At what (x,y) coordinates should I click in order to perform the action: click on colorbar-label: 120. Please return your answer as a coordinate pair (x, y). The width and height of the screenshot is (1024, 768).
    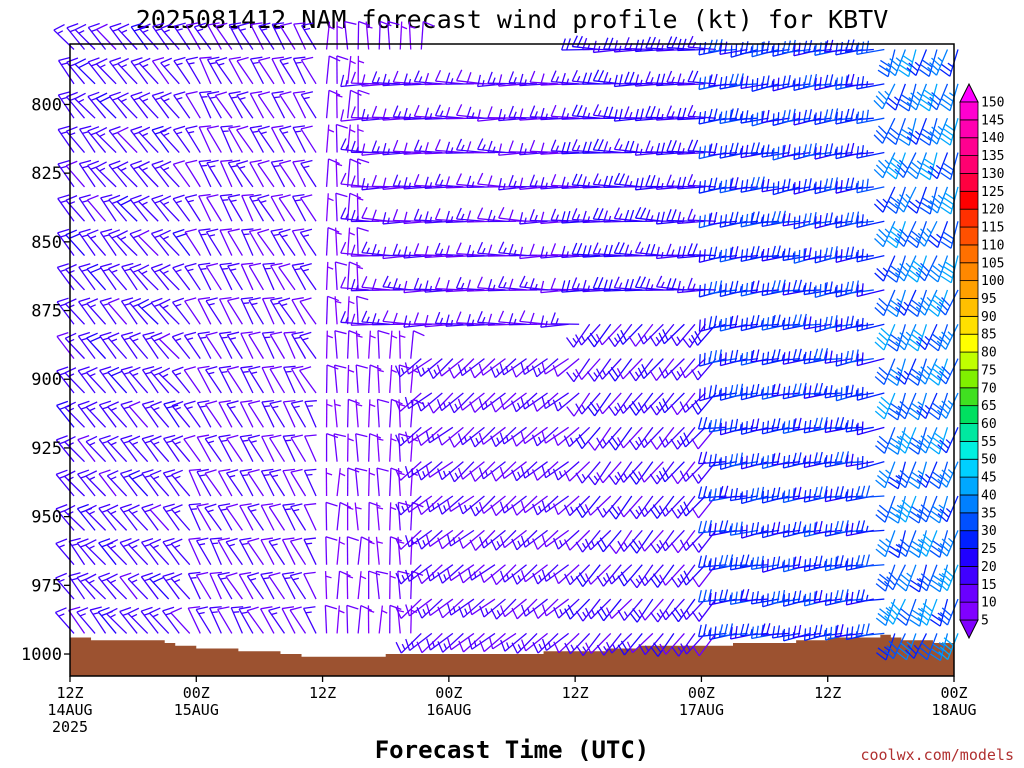
    Looking at the image, I should click on (992, 210).